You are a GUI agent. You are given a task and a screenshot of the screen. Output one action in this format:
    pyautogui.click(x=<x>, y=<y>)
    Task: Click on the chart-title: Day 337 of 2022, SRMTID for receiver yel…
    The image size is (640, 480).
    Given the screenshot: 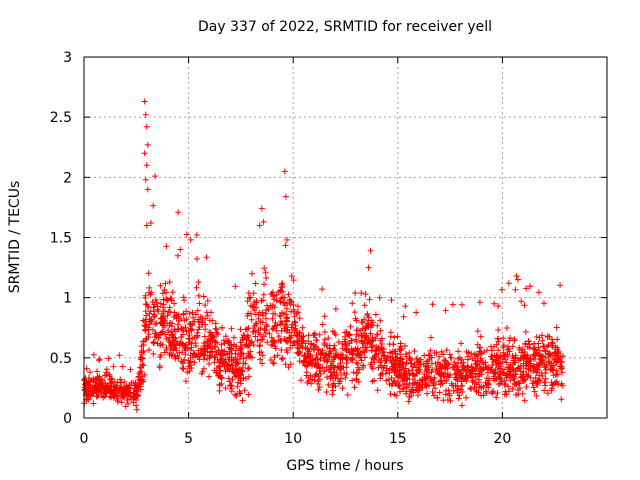 What is the action you would take?
    pyautogui.click(x=345, y=27)
    